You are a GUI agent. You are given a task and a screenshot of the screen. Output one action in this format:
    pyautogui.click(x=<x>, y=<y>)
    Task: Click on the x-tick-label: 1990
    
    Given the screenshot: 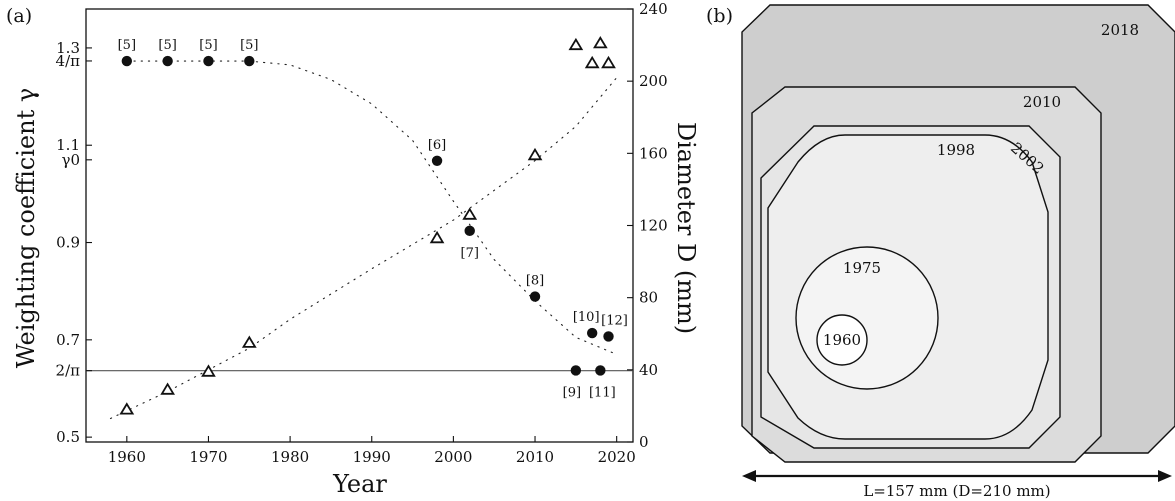 What is the action you would take?
    pyautogui.click(x=372, y=457)
    